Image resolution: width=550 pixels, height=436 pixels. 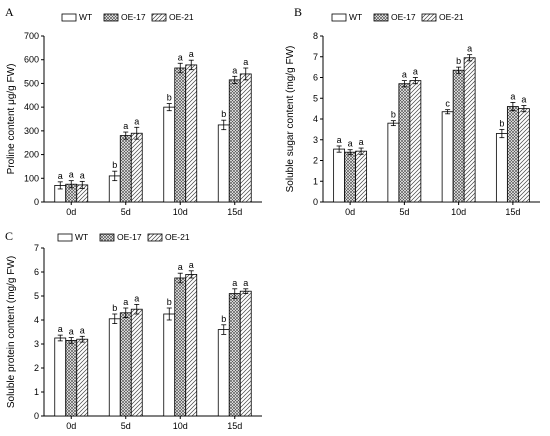 I want to click on y-tick-label: 2, so click(x=36, y=368).